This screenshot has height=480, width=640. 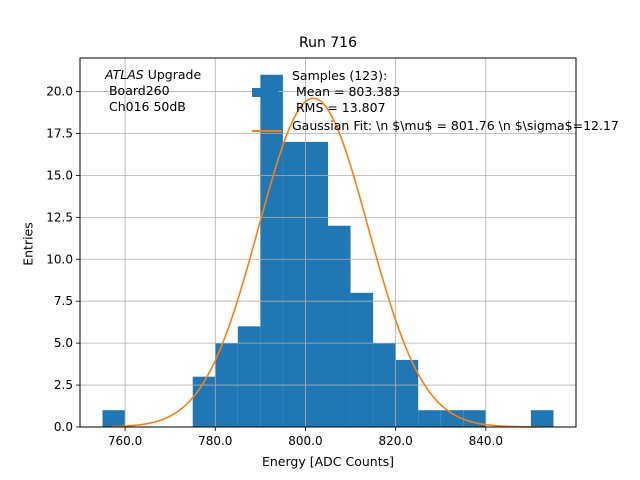 What do you see at coordinates (63, 427) in the screenshot?
I see `y-tick-label: 0.0` at bounding box center [63, 427].